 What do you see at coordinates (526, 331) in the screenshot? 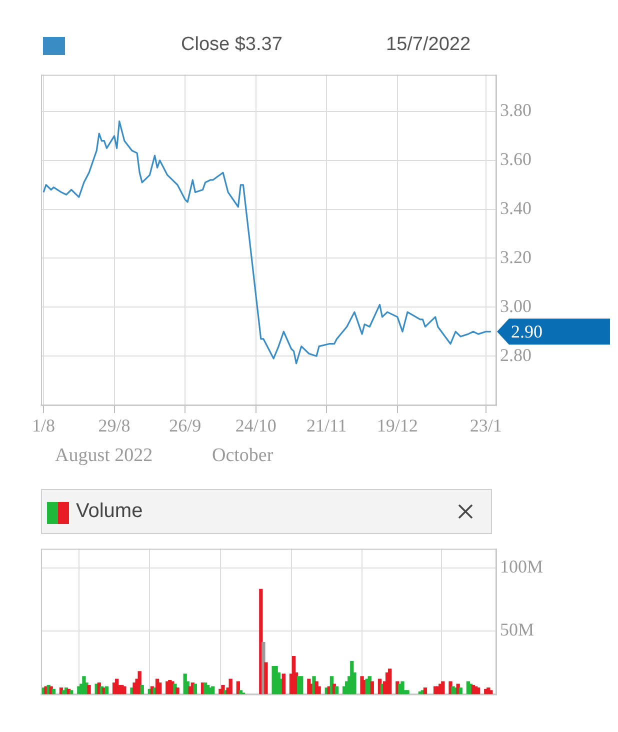
I see `data-label: 2.90` at bounding box center [526, 331].